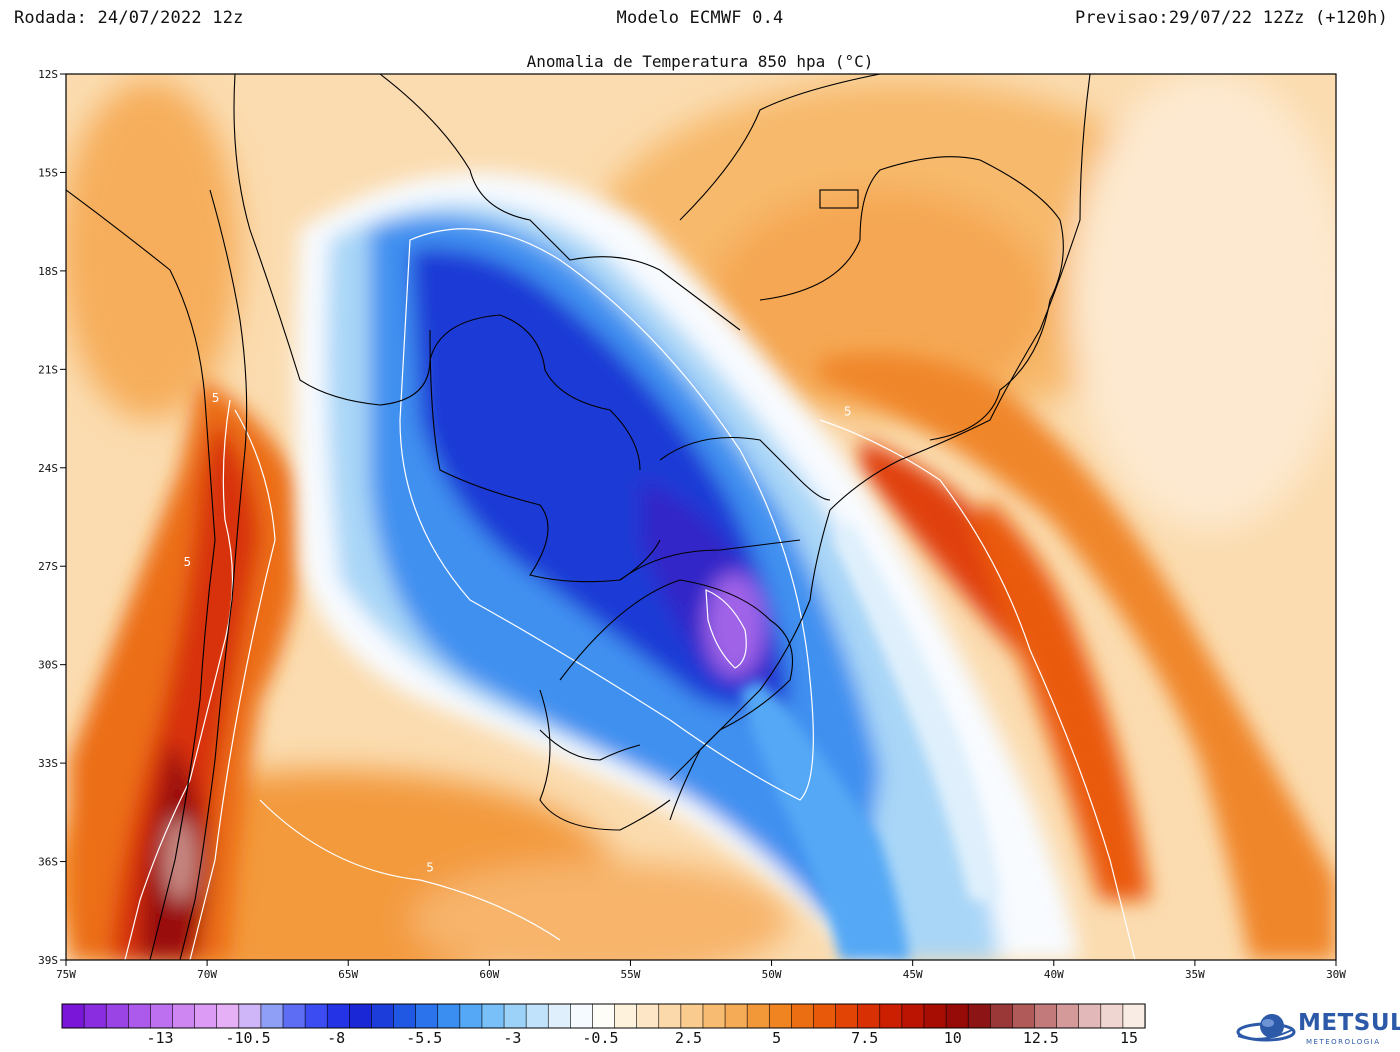  Describe the element at coordinates (700, 61) in the screenshot. I see `map-title: Anomalia de Temperatura 850 hpa (°C)` at that location.